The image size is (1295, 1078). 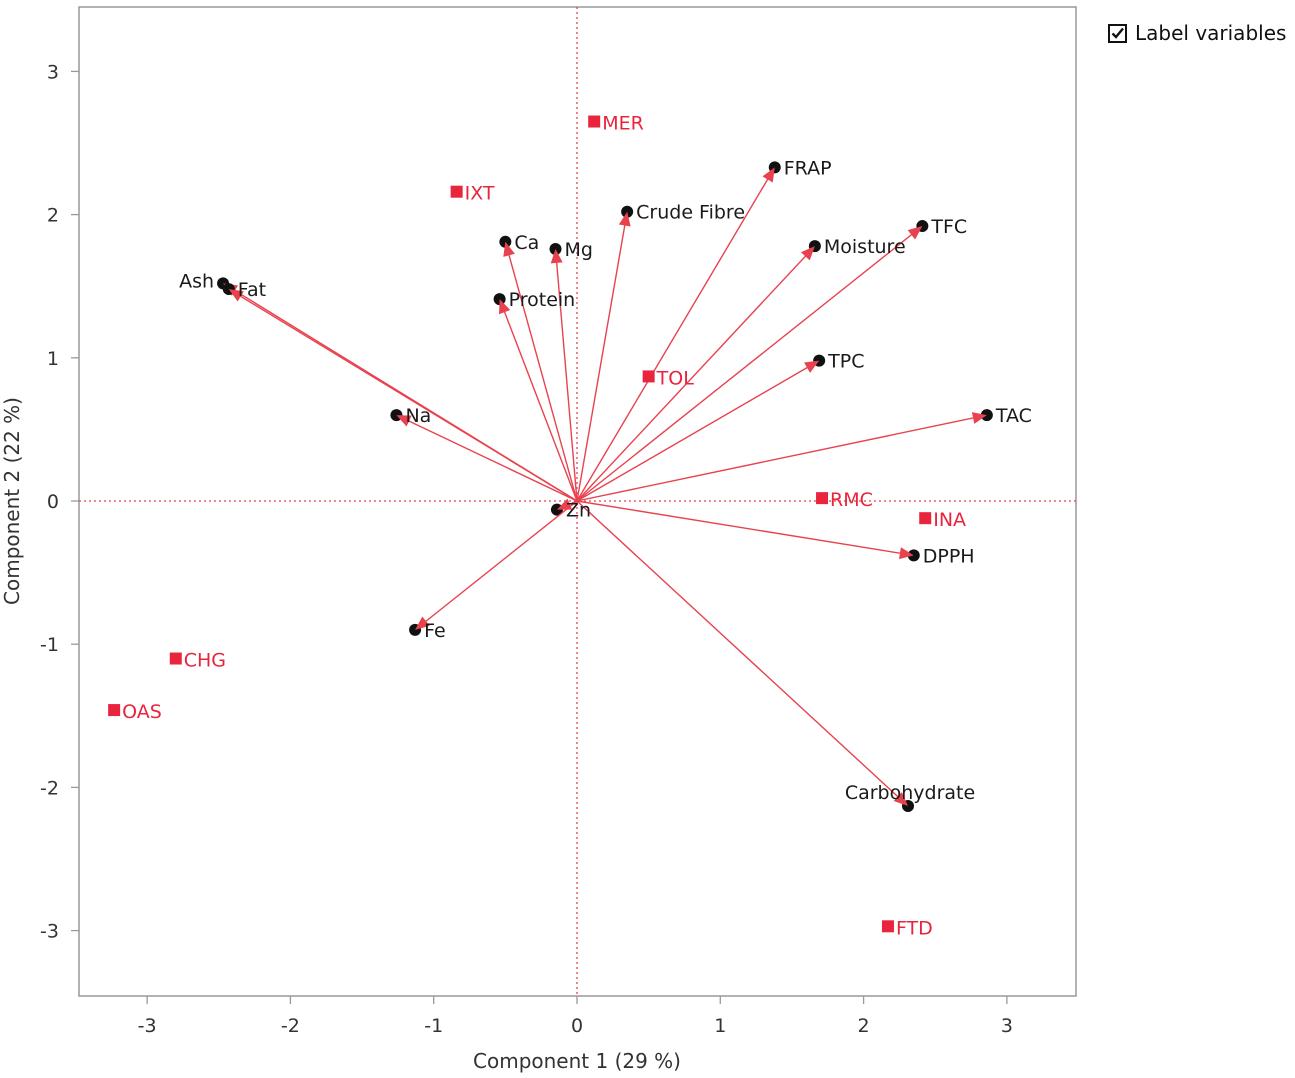 I want to click on variable-label: Ca, so click(x=526, y=243).